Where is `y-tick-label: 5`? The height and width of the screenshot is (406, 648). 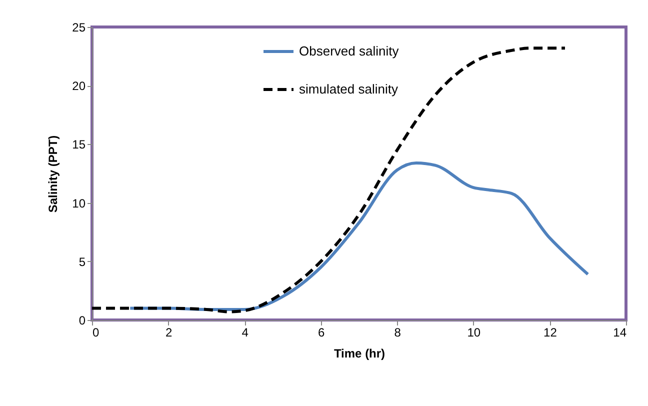
y-tick-label: 5 is located at coordinates (82, 261).